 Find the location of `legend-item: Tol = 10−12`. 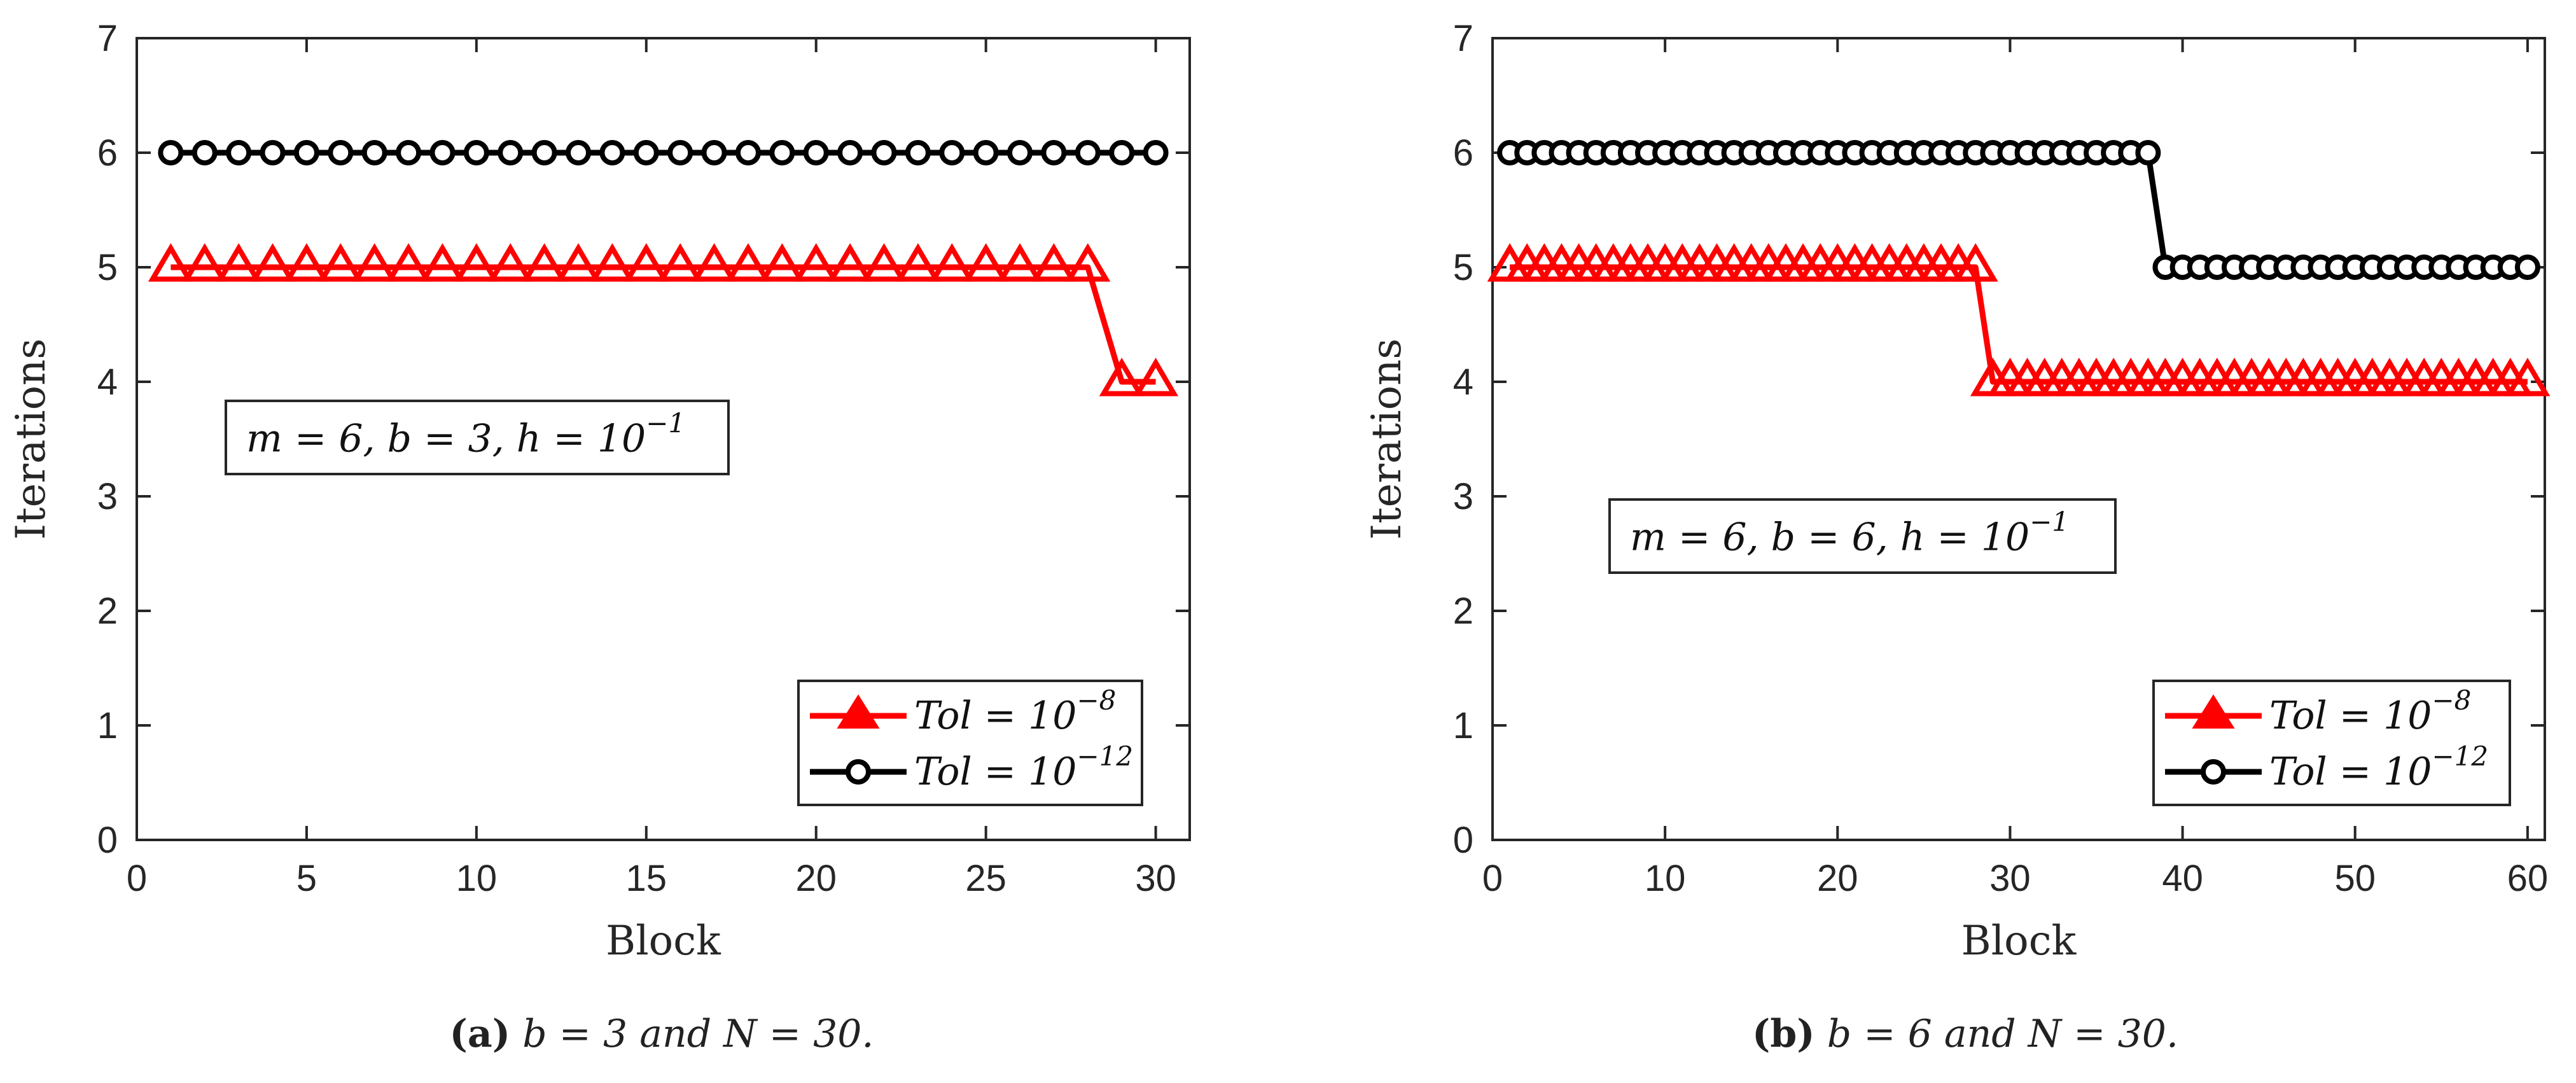

legend-item: Tol = 10−12 is located at coordinates (972, 767).